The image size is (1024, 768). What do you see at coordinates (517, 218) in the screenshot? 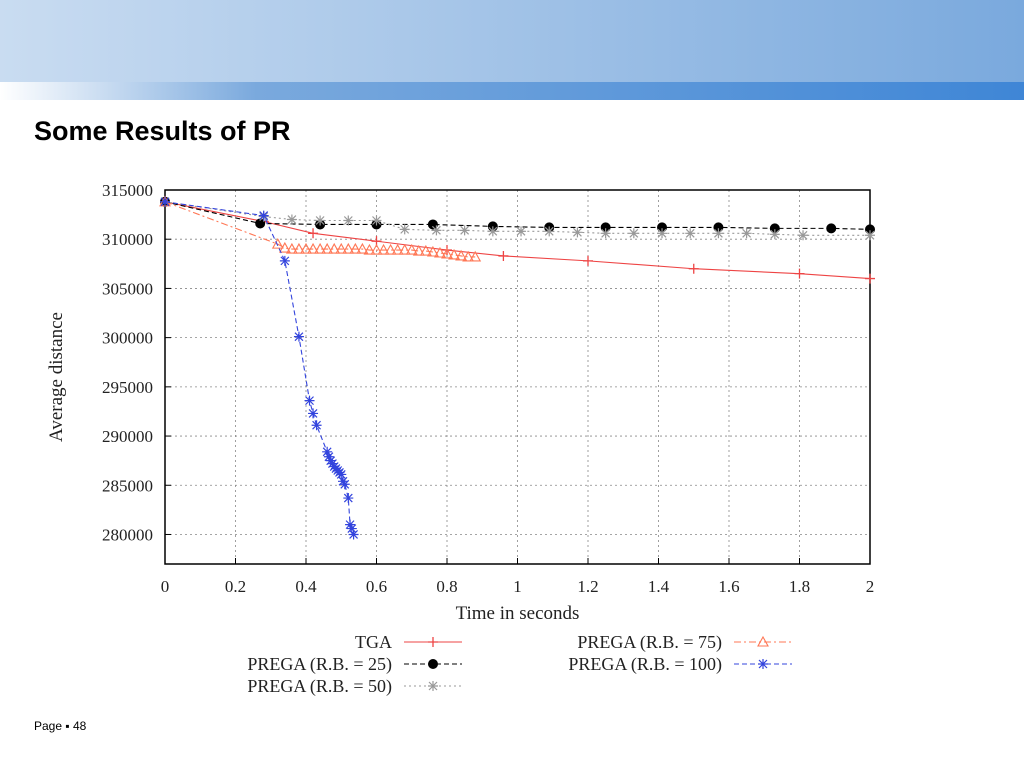
I see `series-line` at bounding box center [517, 218].